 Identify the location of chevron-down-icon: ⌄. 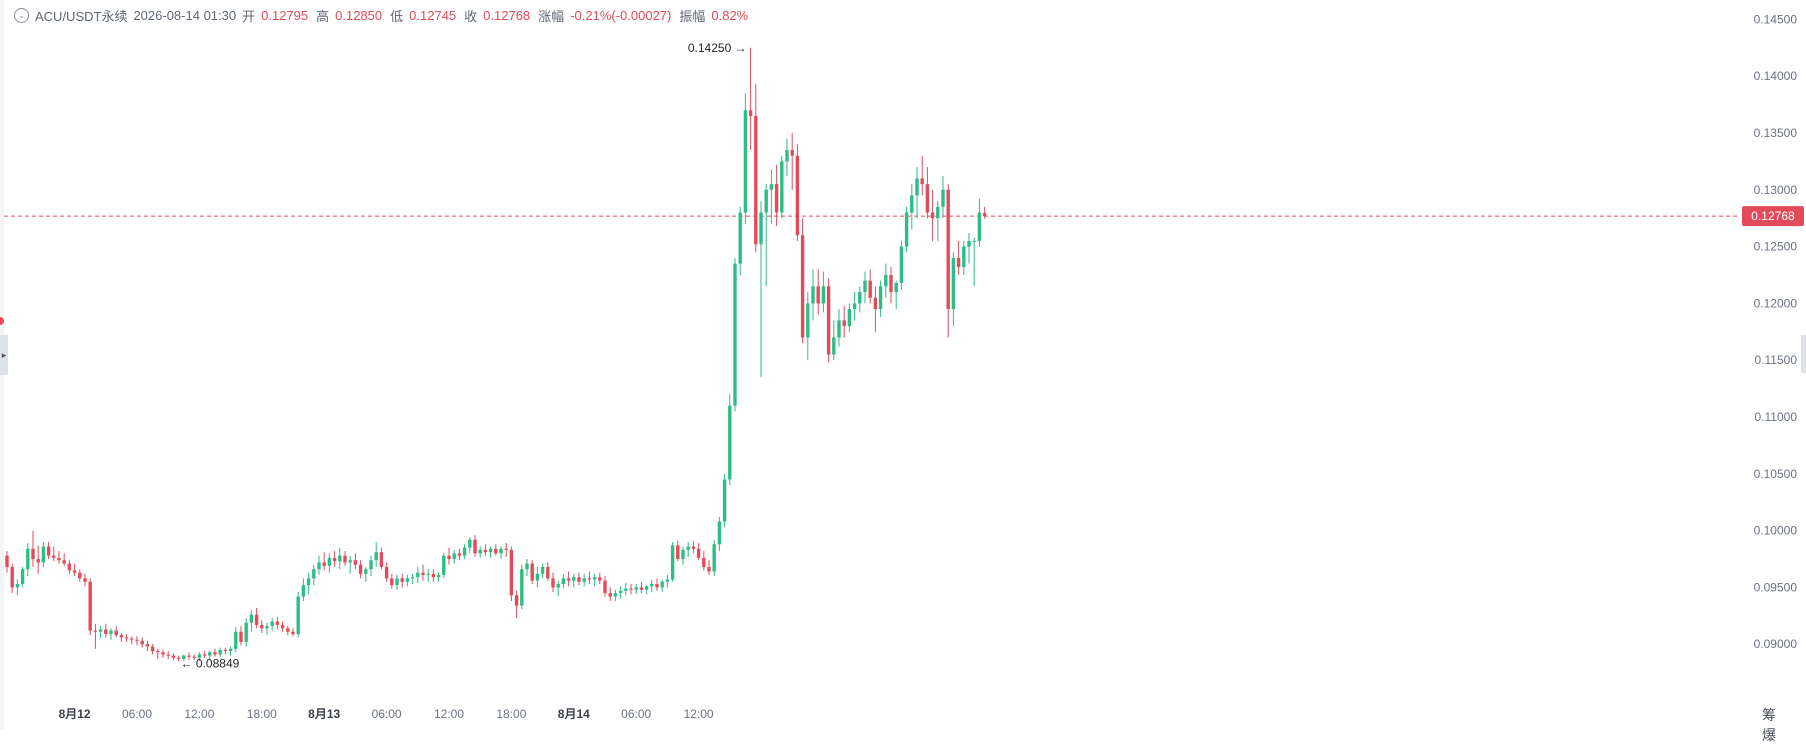
(21, 15).